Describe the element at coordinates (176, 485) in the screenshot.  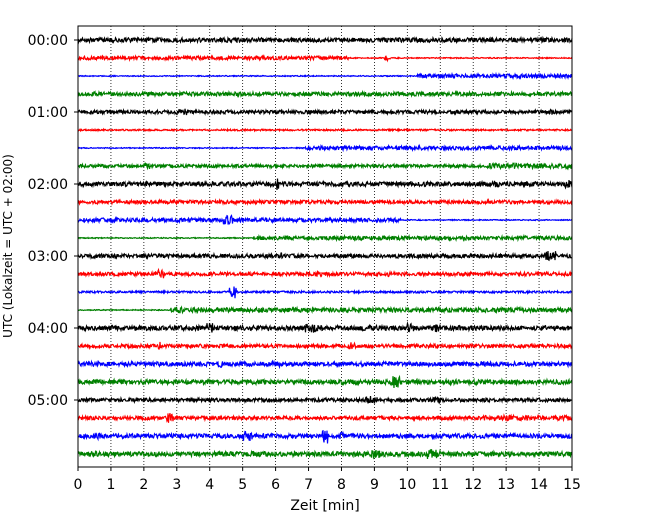
I see `x-tick-label: 3` at that location.